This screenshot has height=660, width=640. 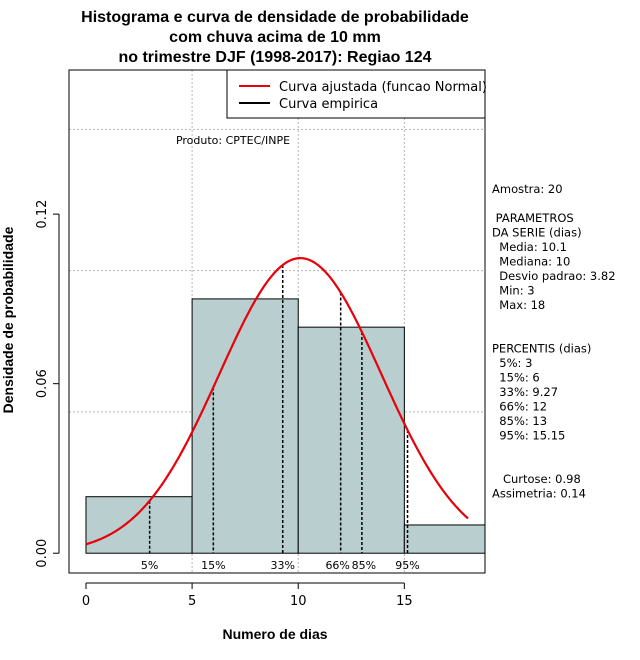 What do you see at coordinates (328, 104) in the screenshot?
I see `legend-label-2: Curva empirica` at bounding box center [328, 104].